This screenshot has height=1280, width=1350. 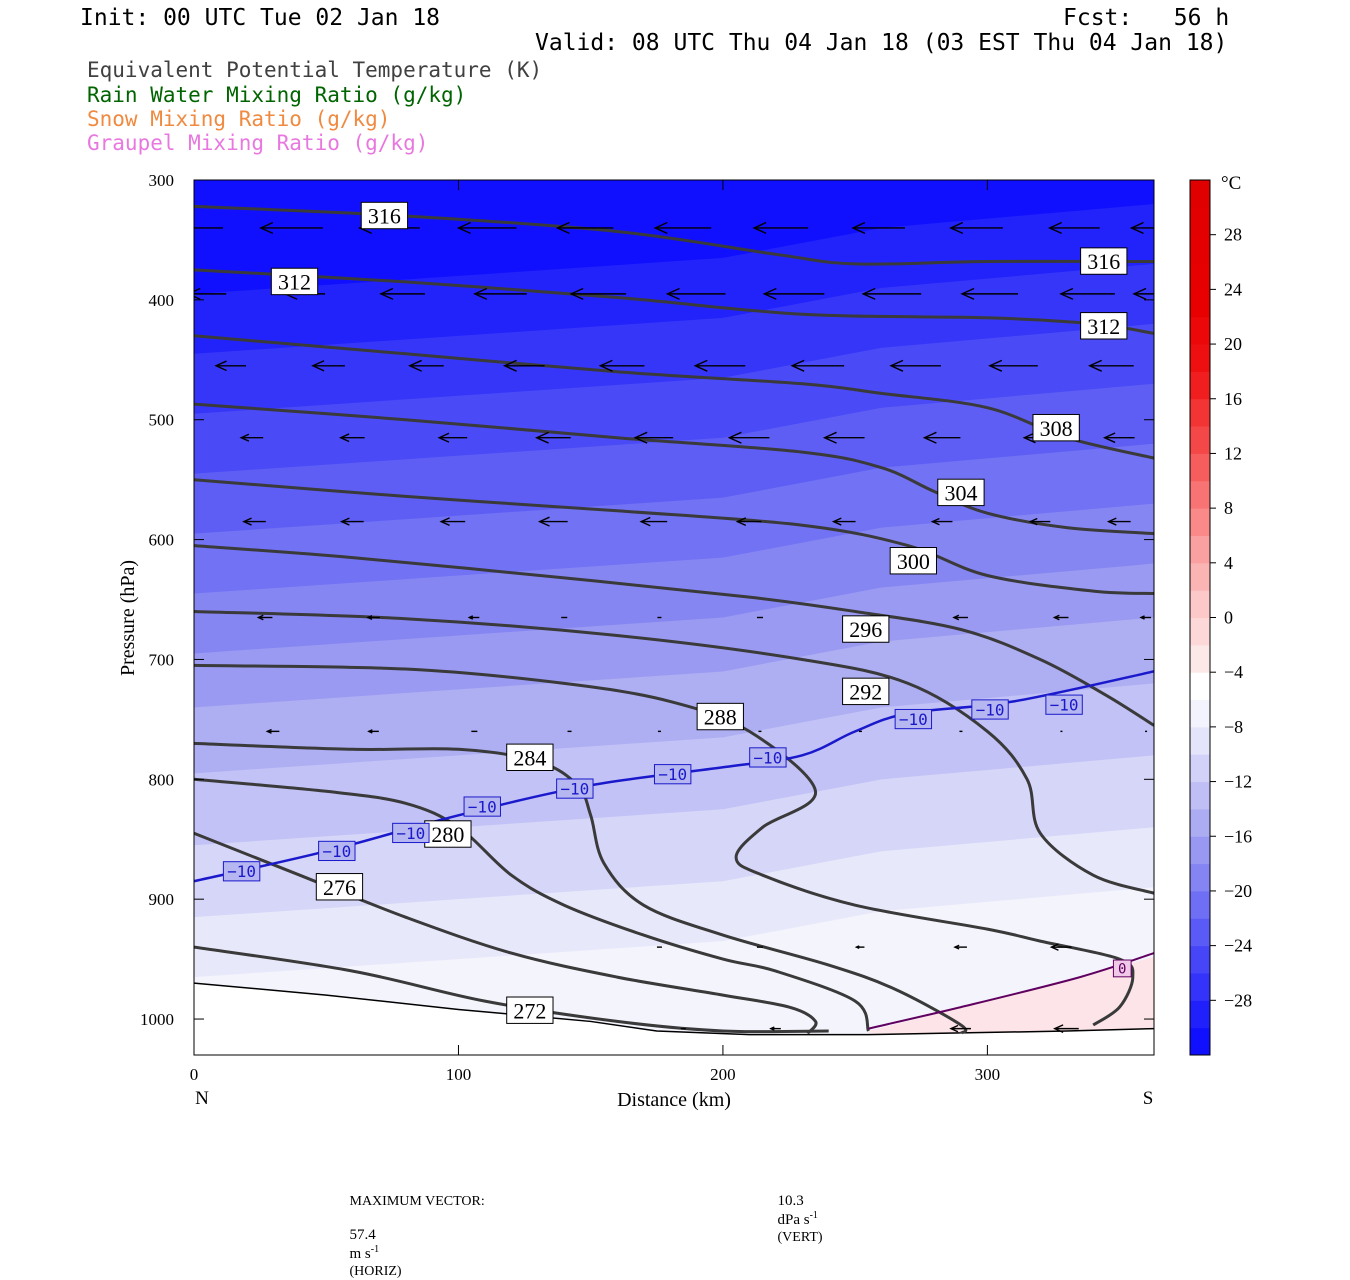 I want to click on isotherm-minus10, so click(x=674, y=776).